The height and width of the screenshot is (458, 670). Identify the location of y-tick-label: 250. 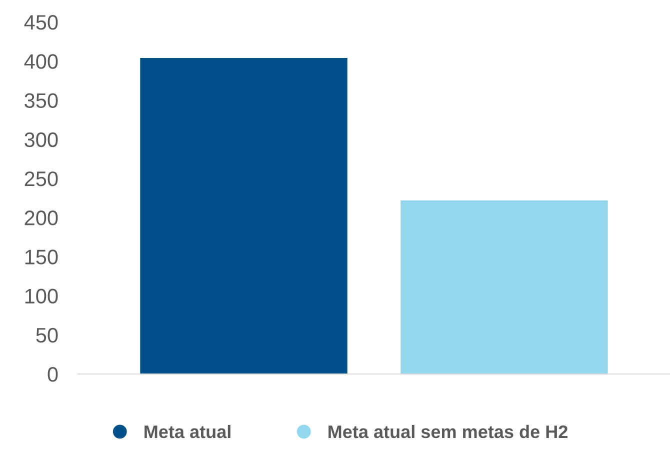
(41, 178).